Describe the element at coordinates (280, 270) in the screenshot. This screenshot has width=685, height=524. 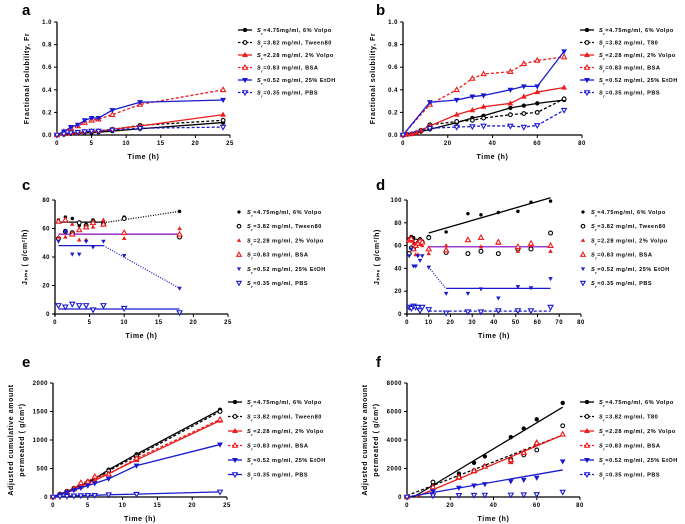
I see `legend-item: Sr=0.52 mg/ml, 25% EtOH` at that location.